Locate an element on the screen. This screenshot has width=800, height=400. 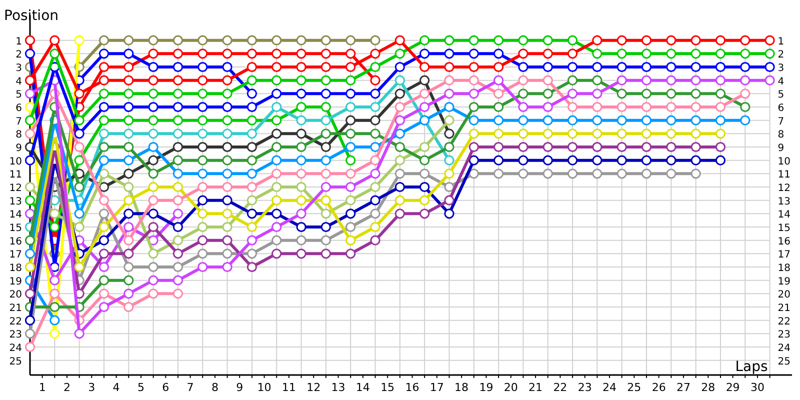
y2-tick-label: 10 is located at coordinates (784, 162).